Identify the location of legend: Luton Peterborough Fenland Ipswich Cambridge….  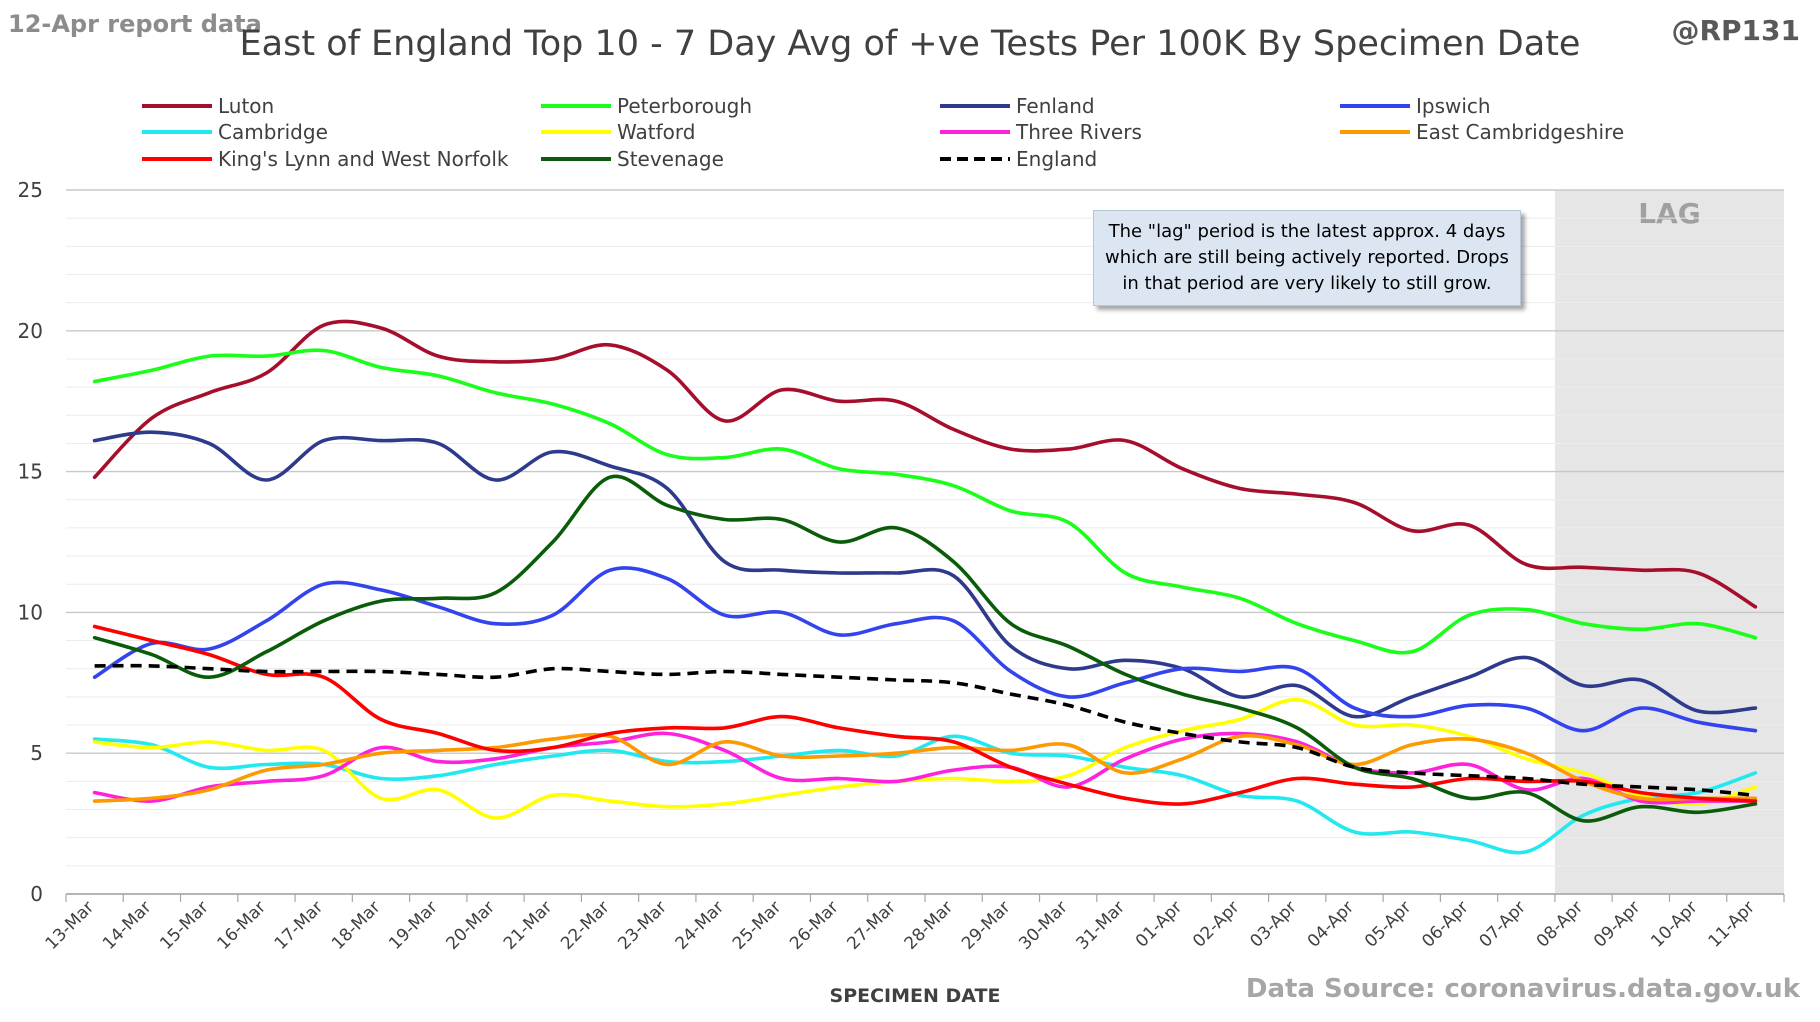
(883, 132).